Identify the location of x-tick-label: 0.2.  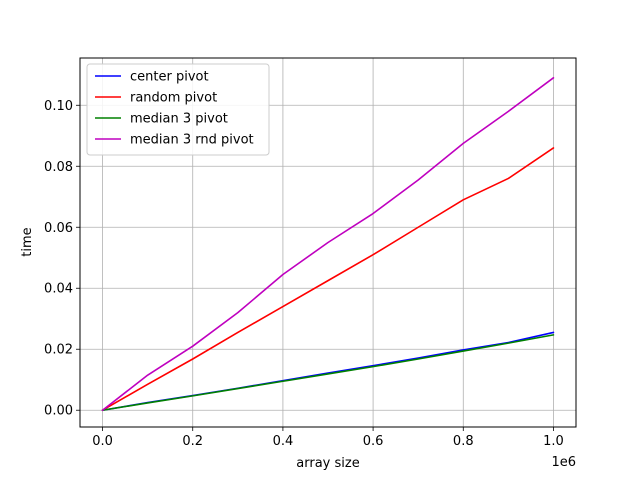
(192, 441).